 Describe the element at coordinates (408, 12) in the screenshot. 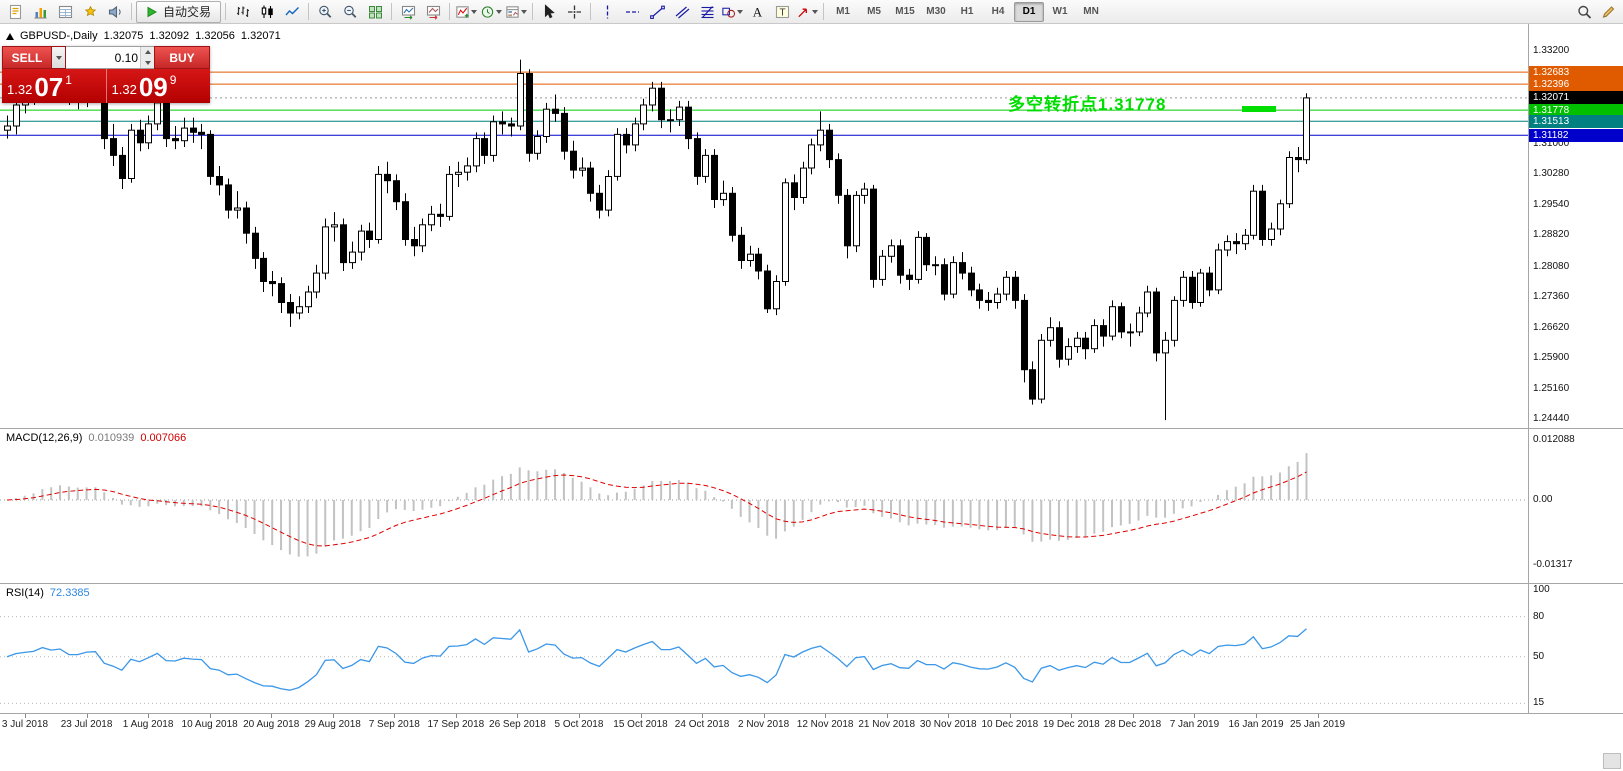

I see `auto-scroll-icon` at that location.